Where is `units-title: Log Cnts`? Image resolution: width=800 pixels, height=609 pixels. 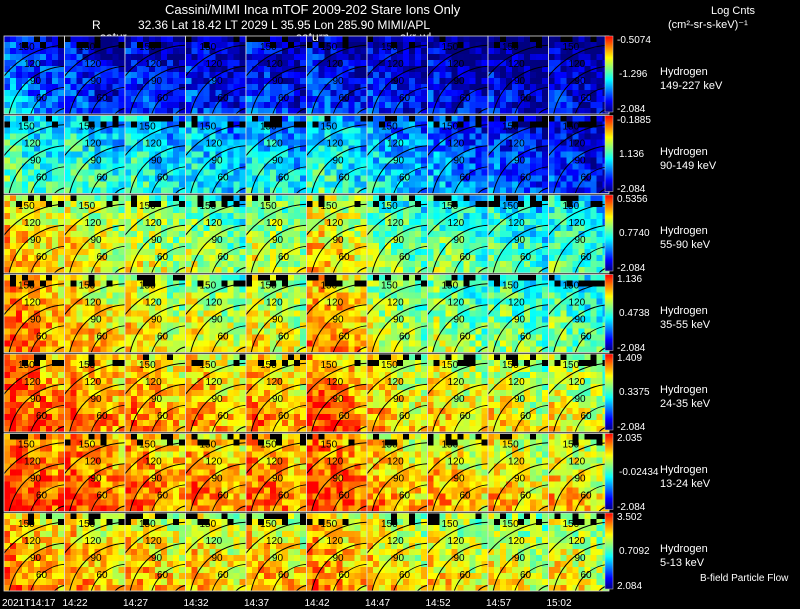
units-title: Log Cnts is located at coordinates (733, 11).